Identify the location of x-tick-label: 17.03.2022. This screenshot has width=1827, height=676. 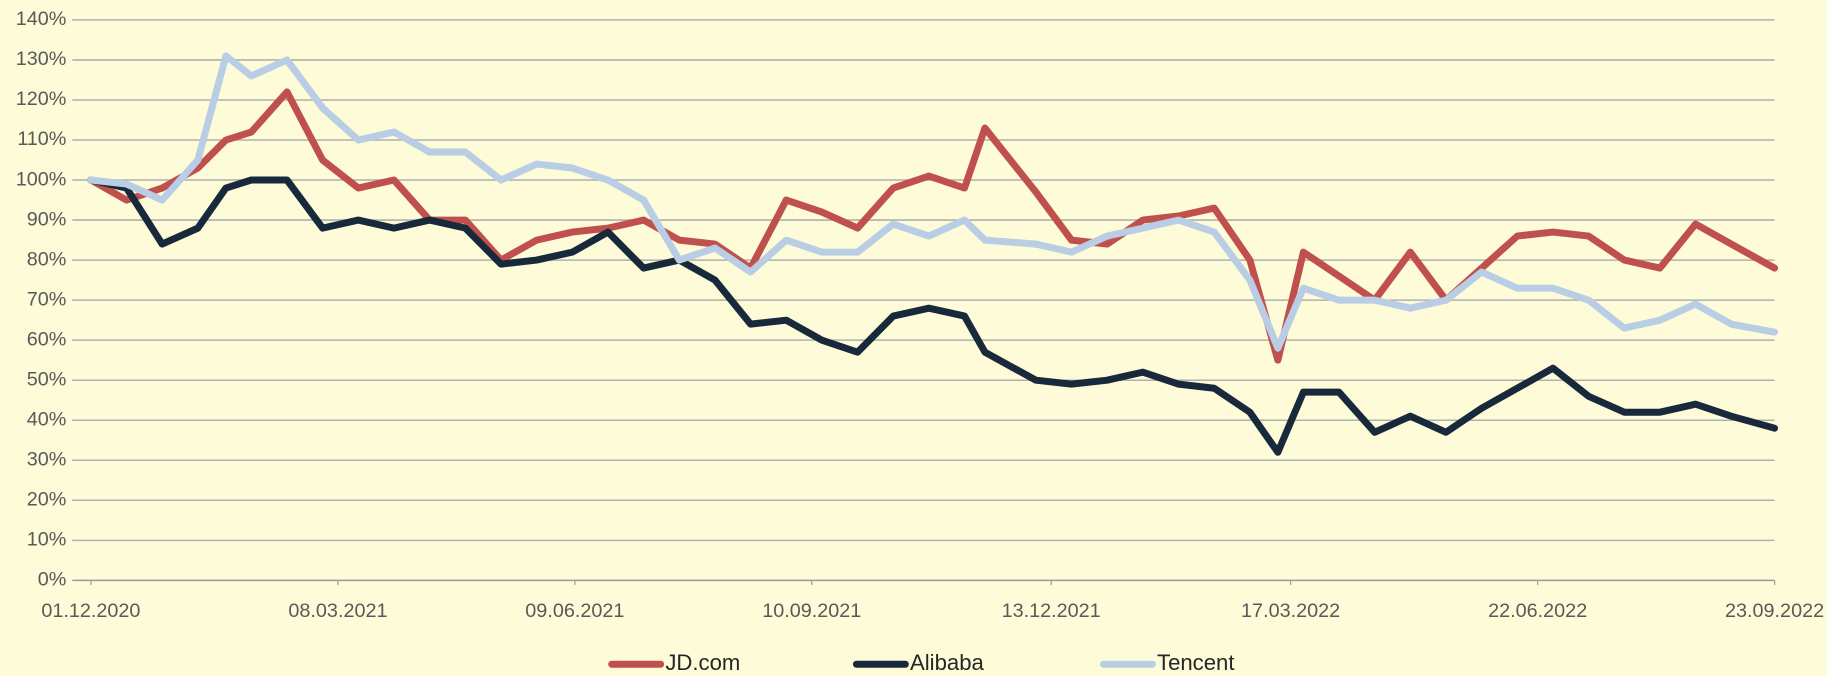
(1290, 611).